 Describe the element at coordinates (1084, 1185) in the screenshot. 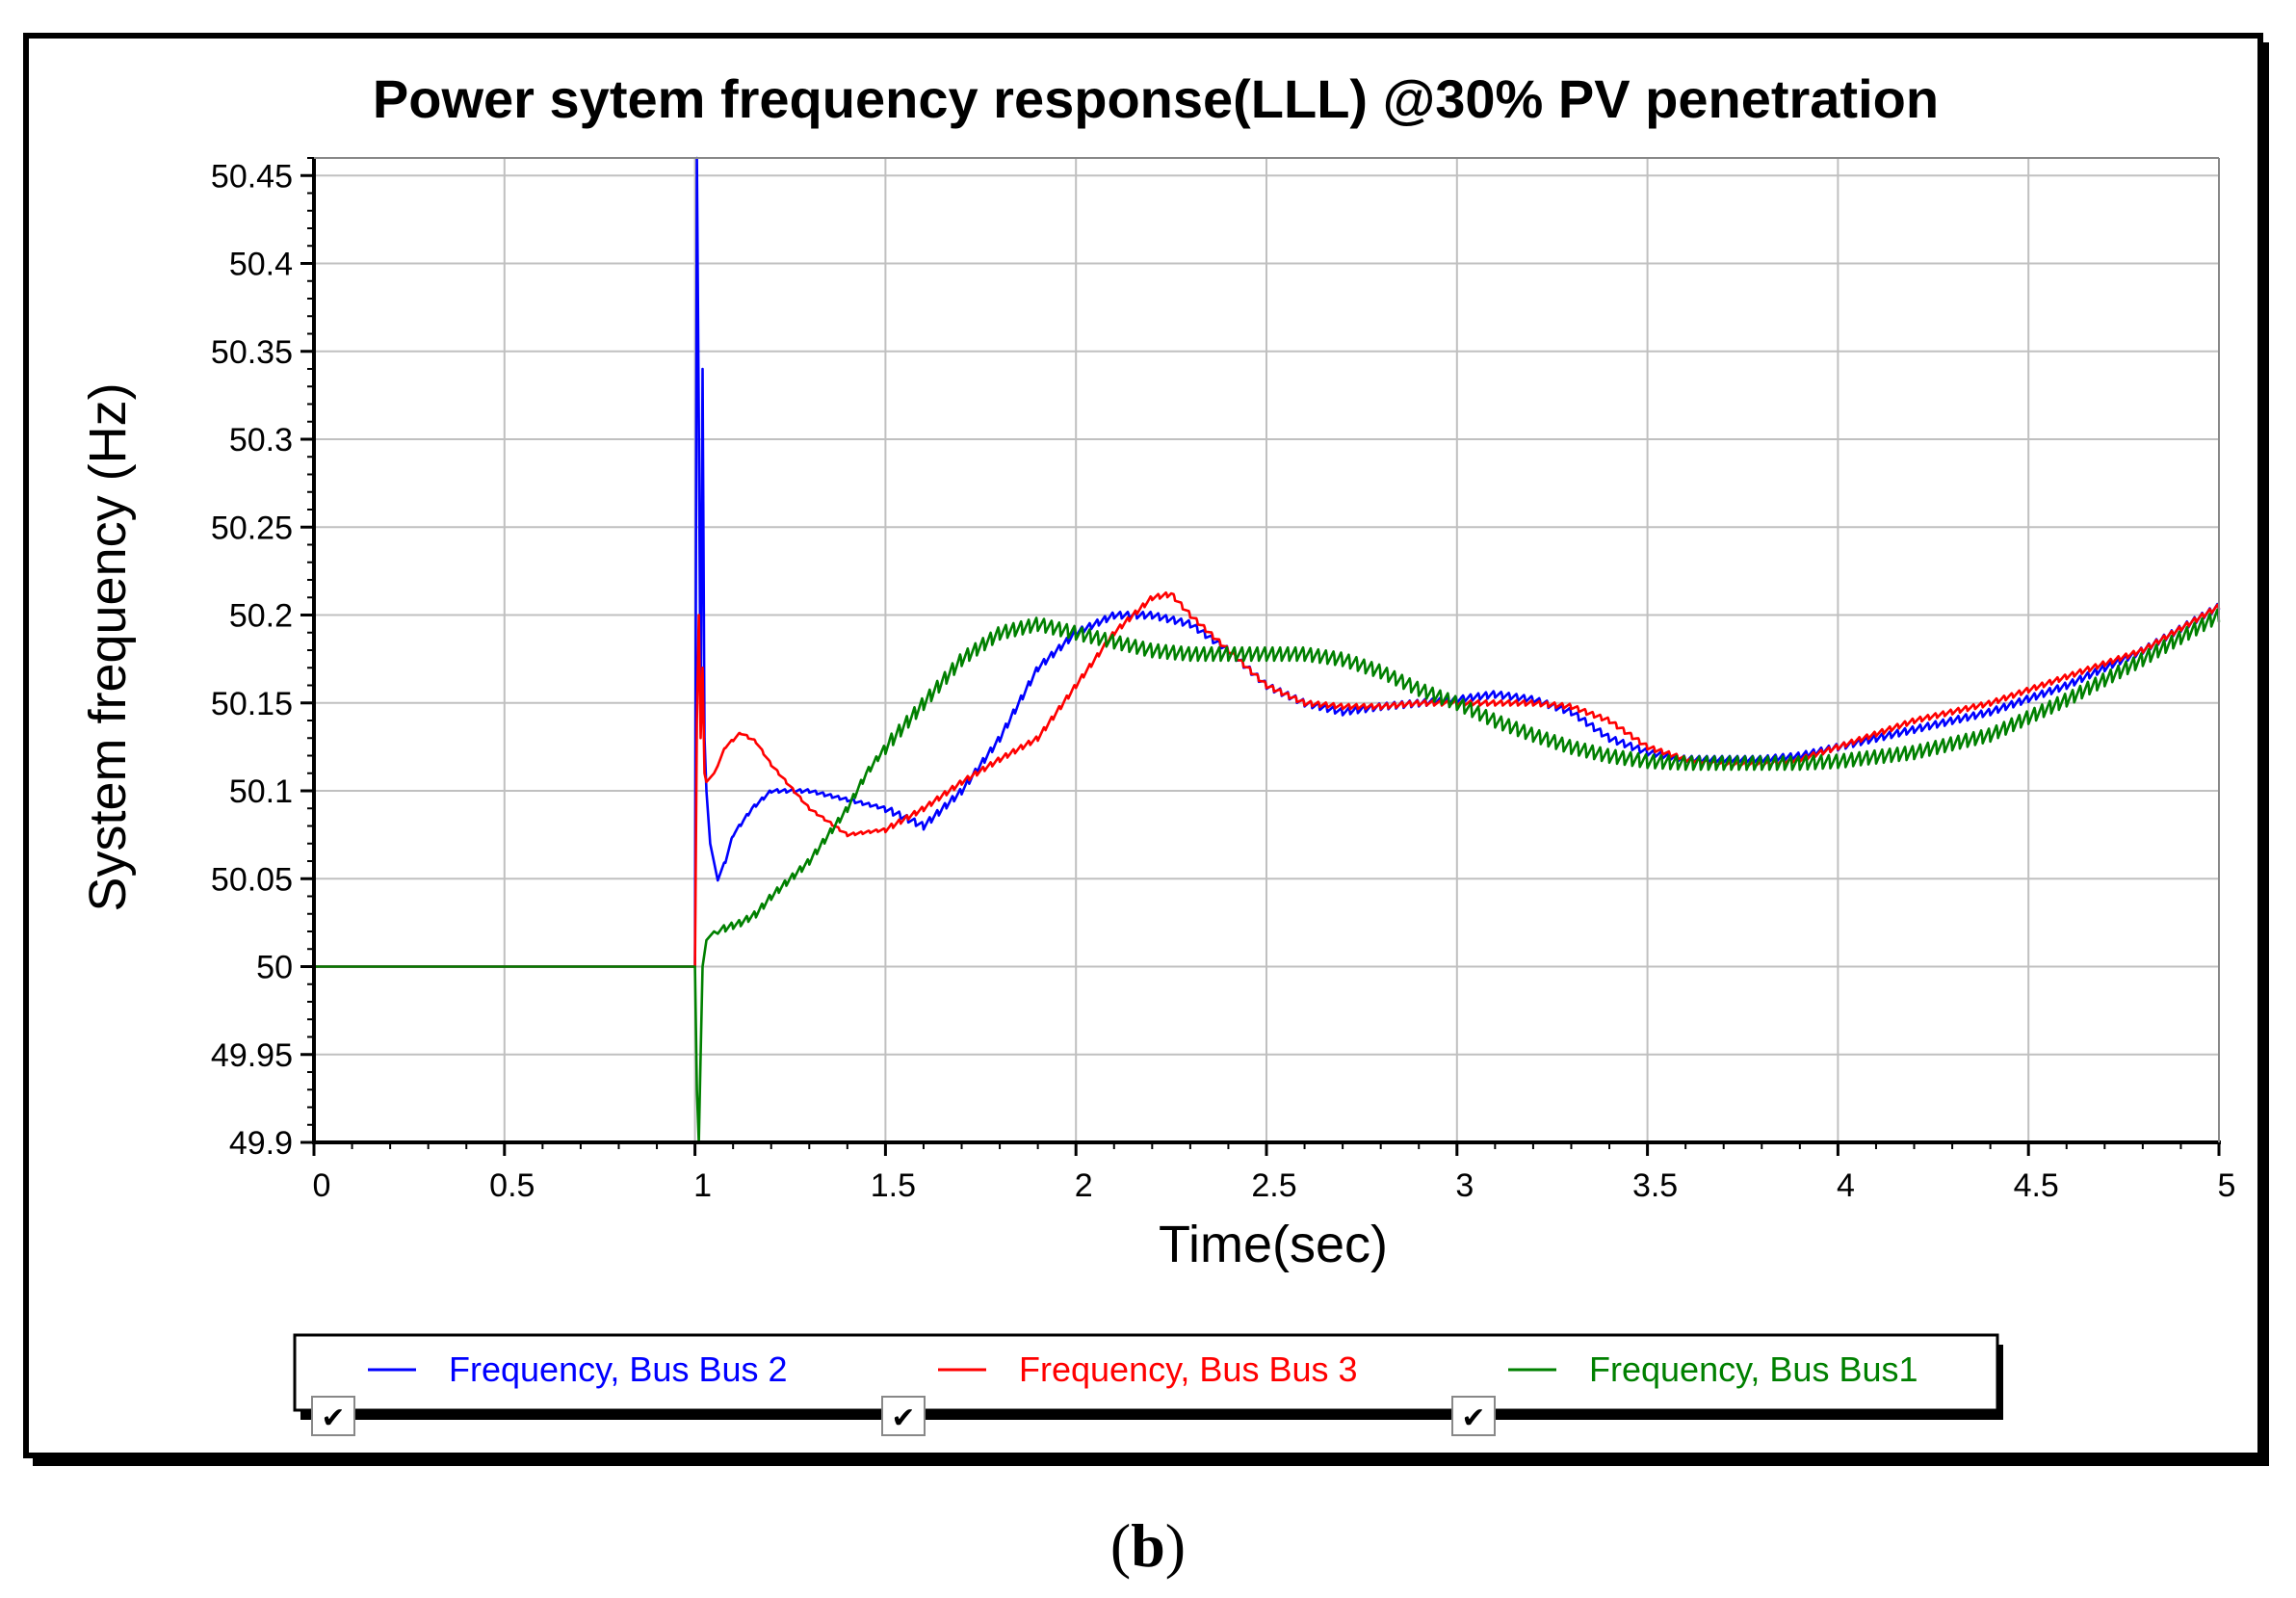

I see `x-tick-label: 2` at that location.